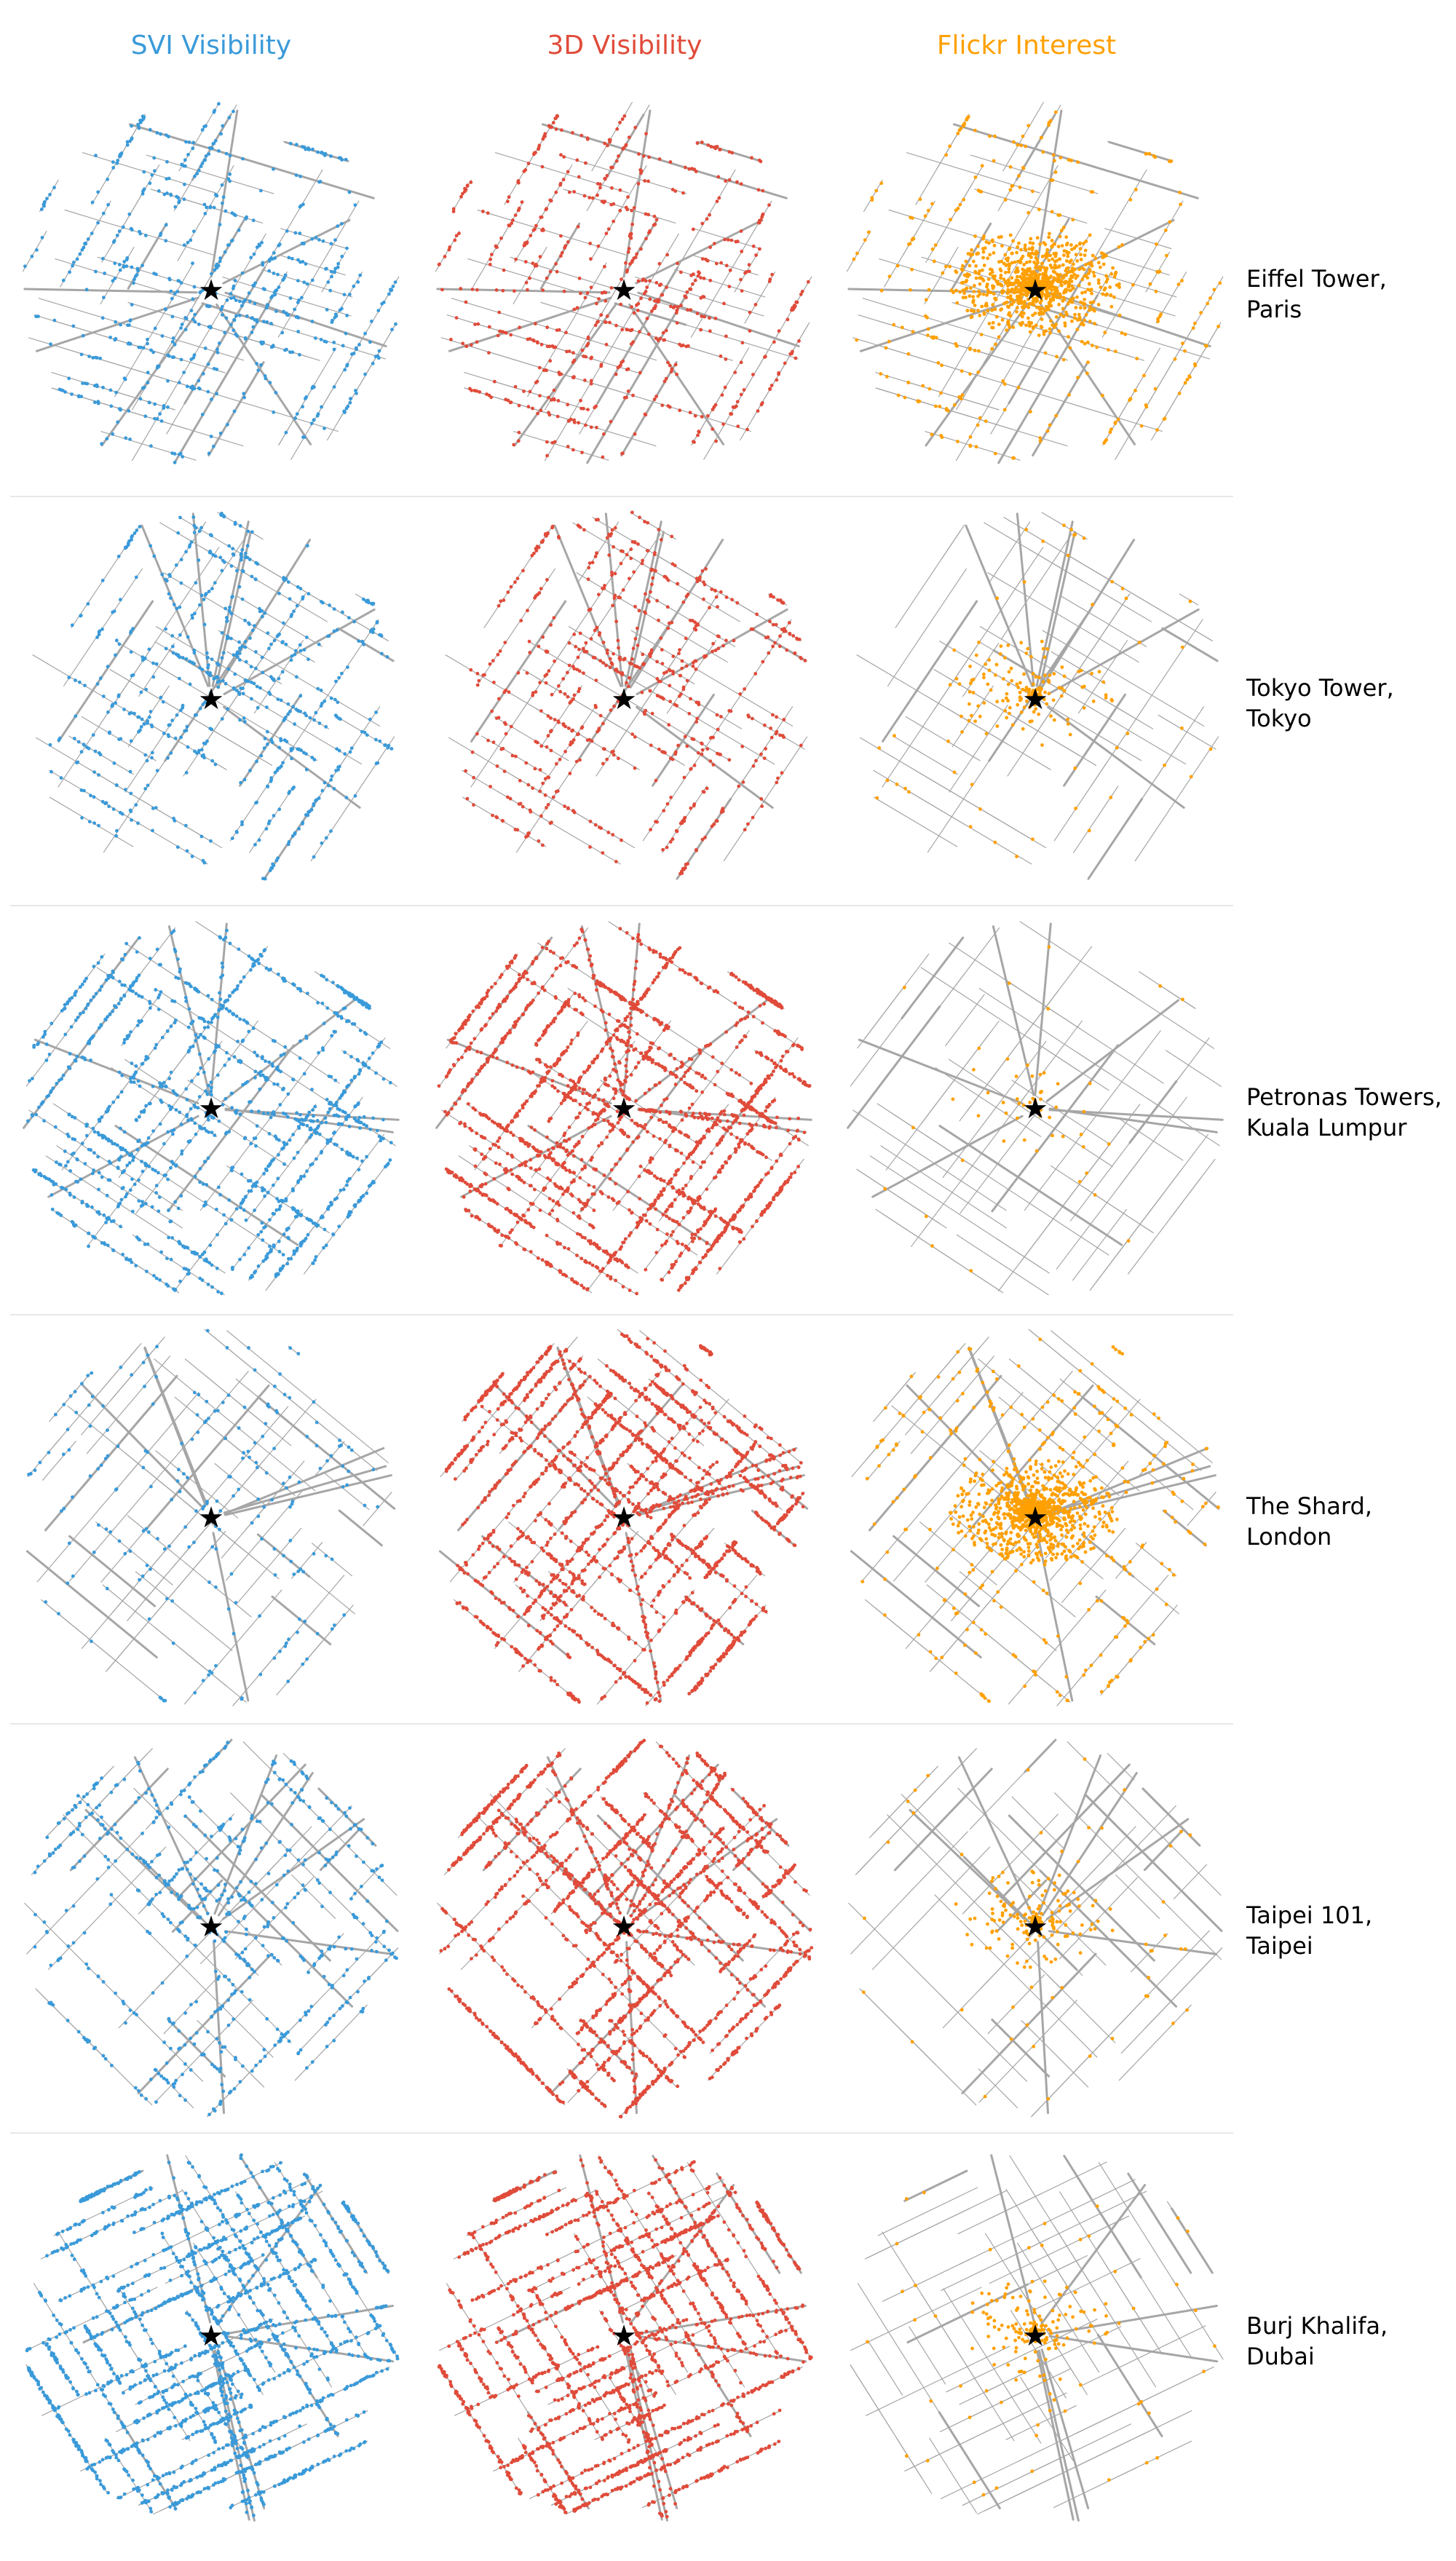 The image size is (1456, 2561). I want to click on map-panel-flickr-6: ★, so click(1037, 2338).